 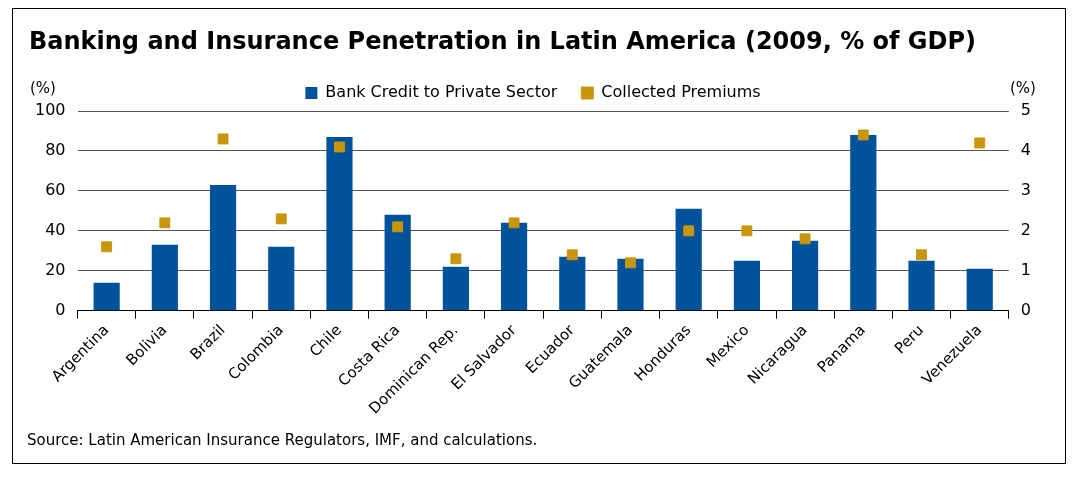 What do you see at coordinates (55, 229) in the screenshot?
I see `y-tick-label: 40` at bounding box center [55, 229].